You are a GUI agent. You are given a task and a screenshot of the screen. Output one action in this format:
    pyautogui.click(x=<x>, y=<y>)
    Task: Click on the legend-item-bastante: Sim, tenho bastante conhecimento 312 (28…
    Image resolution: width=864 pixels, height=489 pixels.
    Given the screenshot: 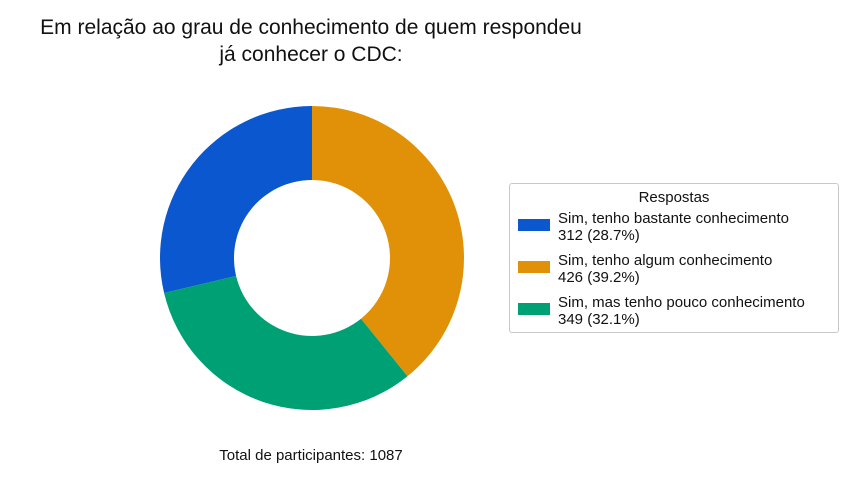 What is the action you would take?
    pyautogui.click(x=677, y=229)
    